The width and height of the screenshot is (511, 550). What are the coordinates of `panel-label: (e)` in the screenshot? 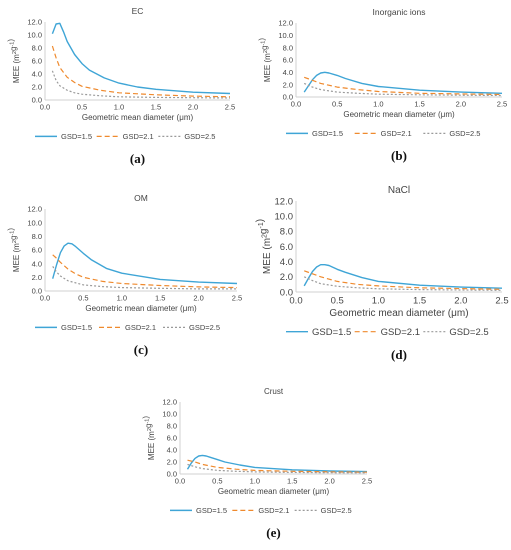 It's located at (273, 532).